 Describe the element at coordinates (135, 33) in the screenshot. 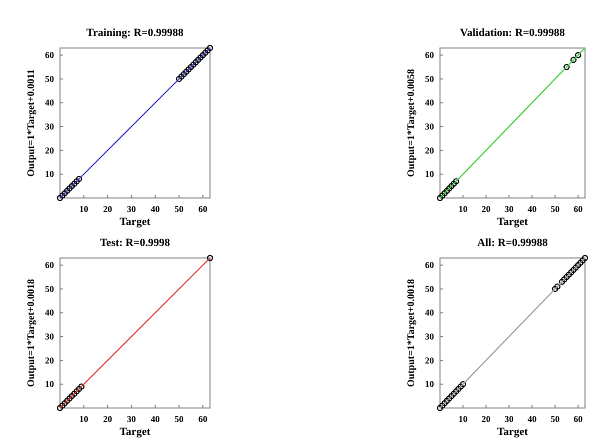

I see `chart-title: Training: R=0.99988` at that location.